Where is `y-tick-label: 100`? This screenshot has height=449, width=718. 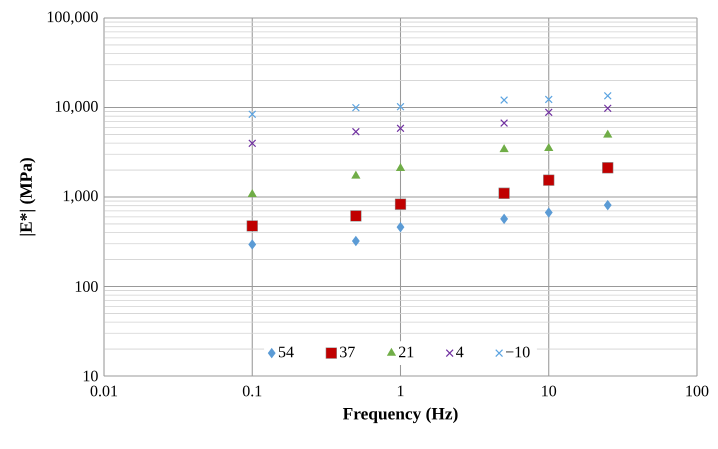 y-tick-label: 100 is located at coordinates (87, 286).